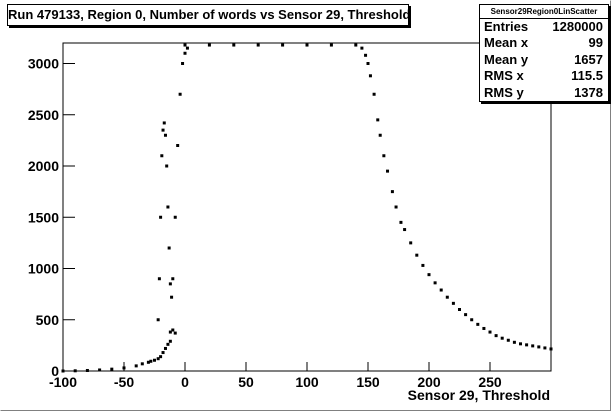 The width and height of the screenshot is (611, 411). I want to click on stats-label: Entries, so click(506, 26).